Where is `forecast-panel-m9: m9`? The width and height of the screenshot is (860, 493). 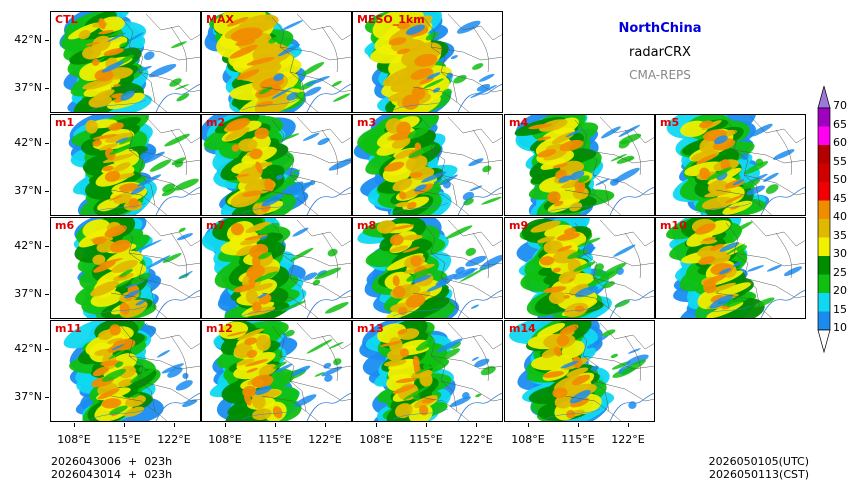
forecast-panel-m9: m9 is located at coordinates (579, 268).